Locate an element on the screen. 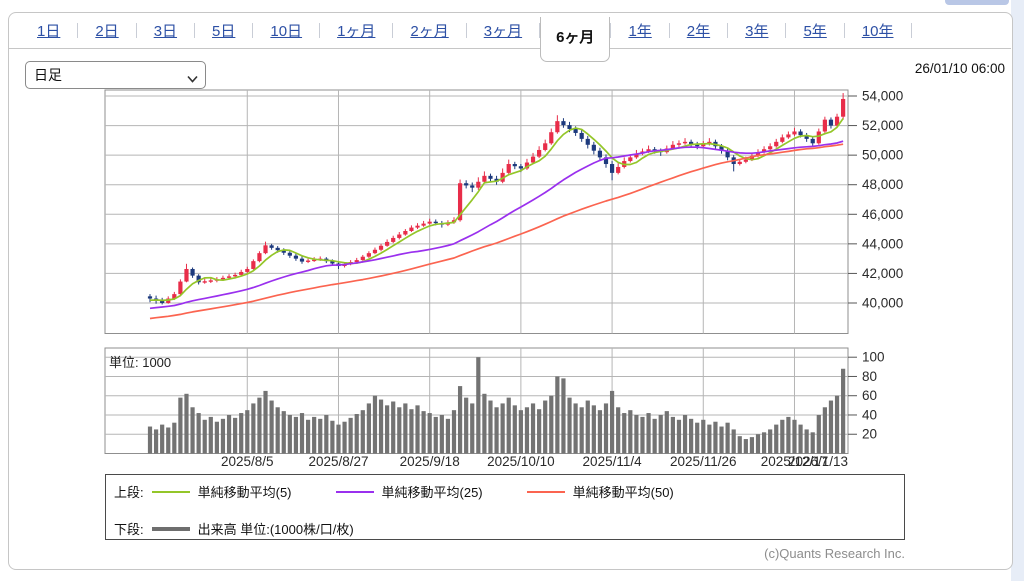 Image resolution: width=1024 pixels, height=581 pixels. svg-text: 54,000 is located at coordinates (882, 96).